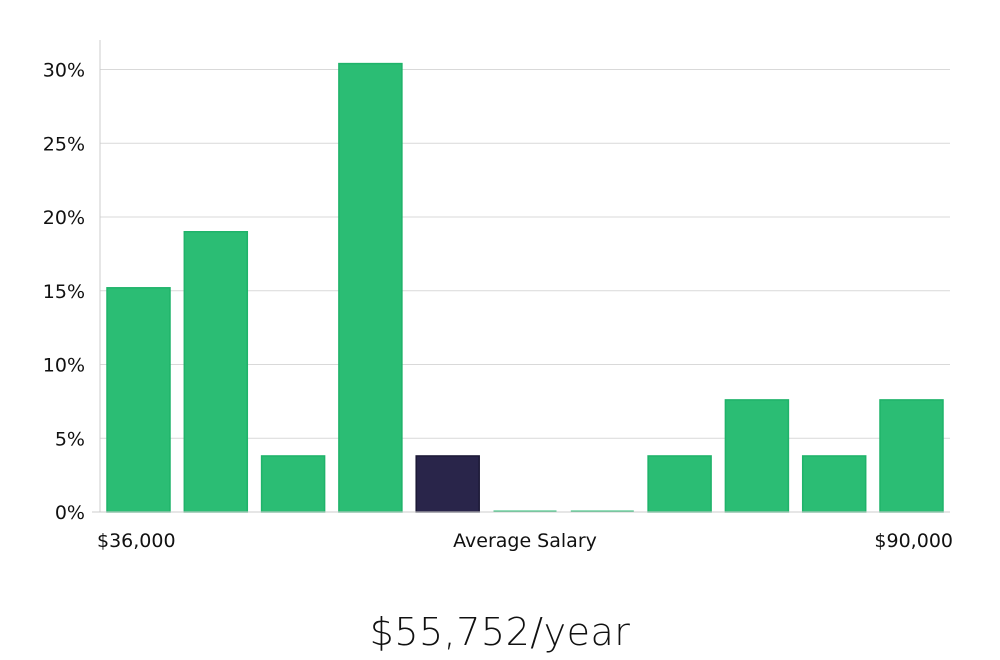  What do you see at coordinates (70, 513) in the screenshot?
I see `y-tick-label: 0%` at bounding box center [70, 513].